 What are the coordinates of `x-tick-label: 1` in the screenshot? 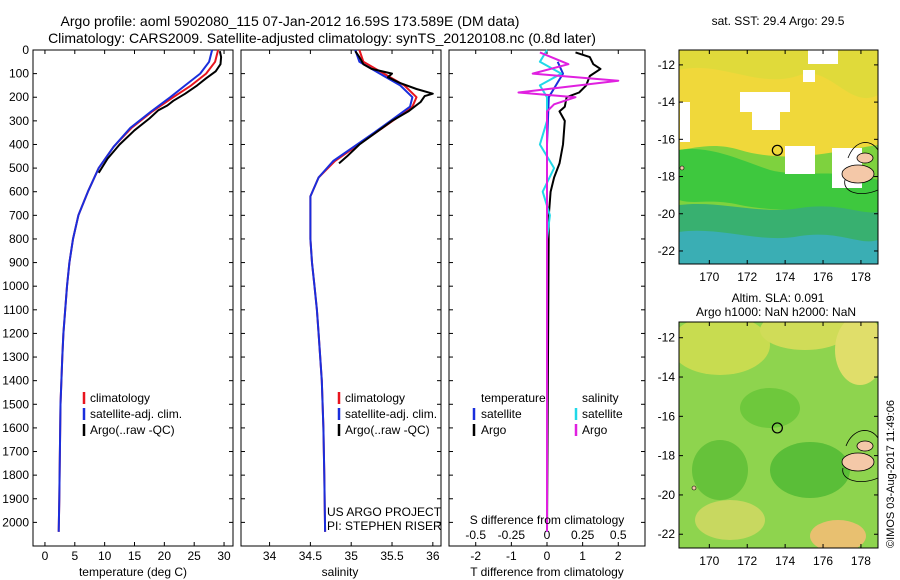 It's located at (582, 556).